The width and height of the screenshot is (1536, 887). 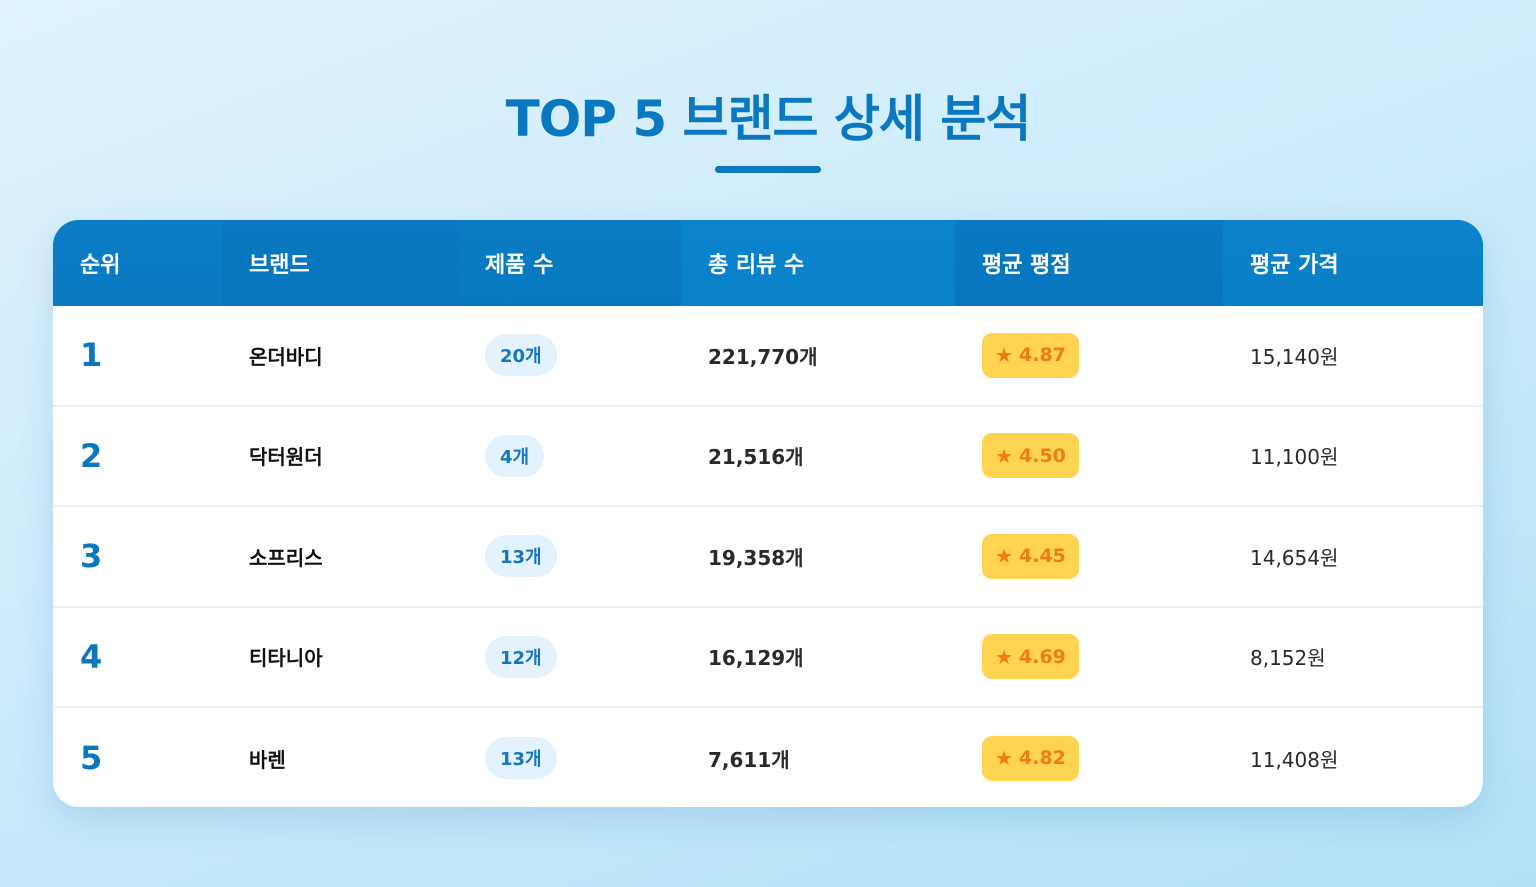 I want to click on brand-name: 닥터원더, so click(x=286, y=457).